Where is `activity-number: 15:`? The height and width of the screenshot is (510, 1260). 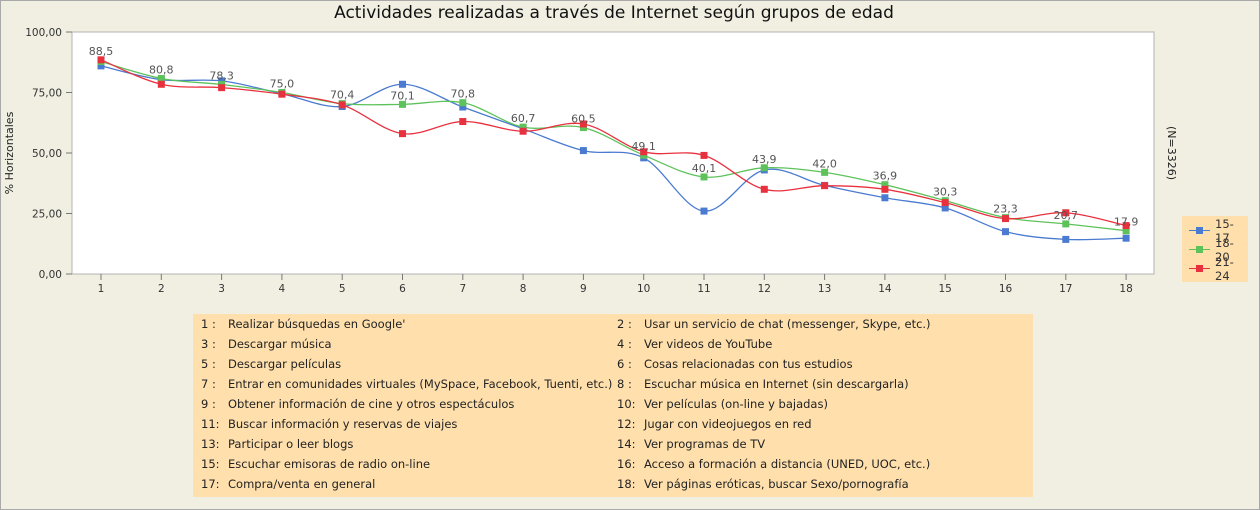 activity-number: 15: is located at coordinates (210, 464).